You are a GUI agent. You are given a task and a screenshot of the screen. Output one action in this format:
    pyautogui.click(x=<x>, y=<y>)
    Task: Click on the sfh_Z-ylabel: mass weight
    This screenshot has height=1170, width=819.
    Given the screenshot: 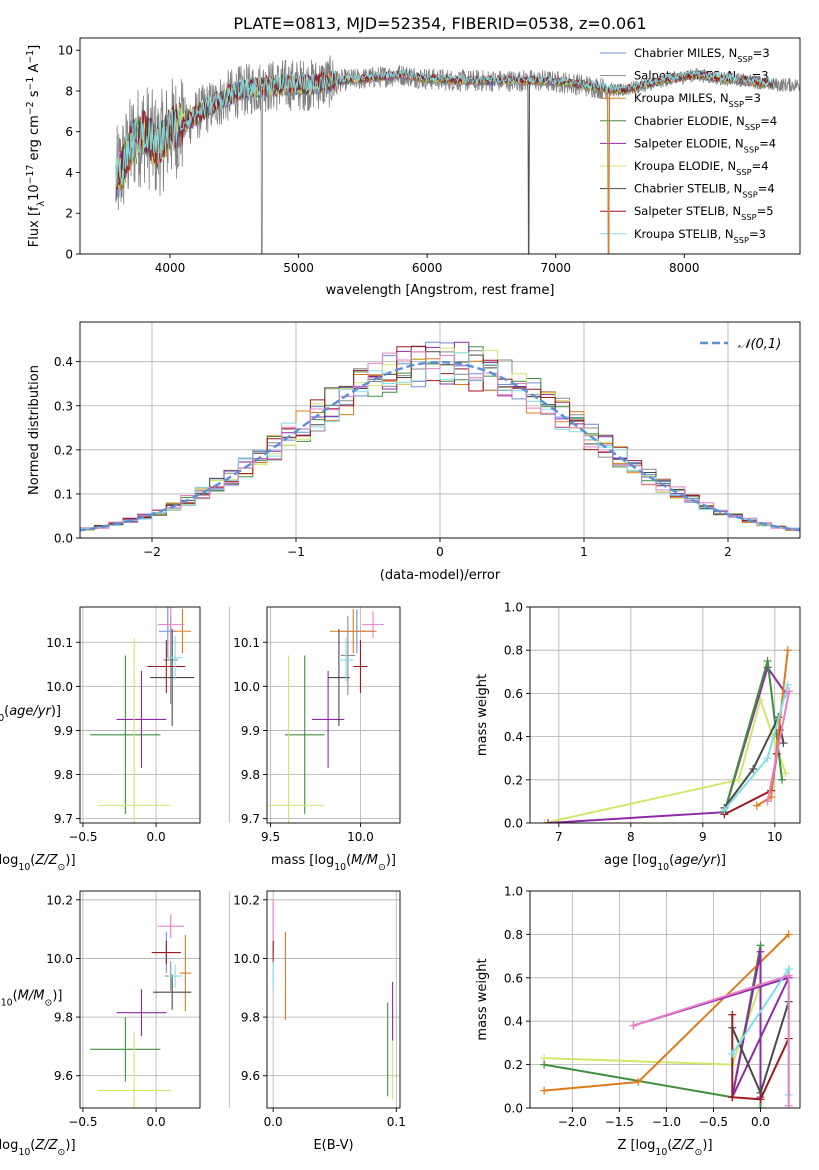 What is the action you would take?
    pyautogui.click(x=482, y=999)
    